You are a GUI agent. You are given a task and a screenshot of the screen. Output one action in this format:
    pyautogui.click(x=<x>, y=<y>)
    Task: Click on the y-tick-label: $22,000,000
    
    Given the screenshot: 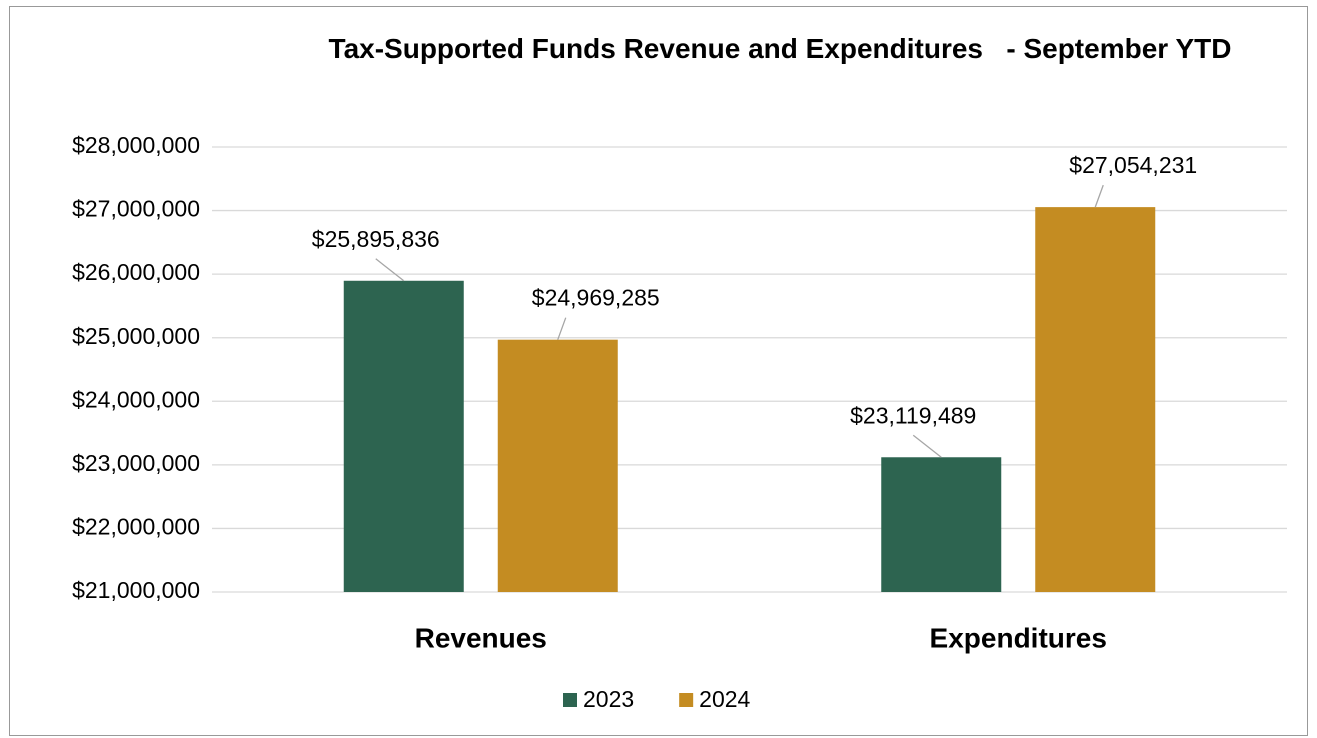 What is the action you would take?
    pyautogui.click(x=136, y=527)
    